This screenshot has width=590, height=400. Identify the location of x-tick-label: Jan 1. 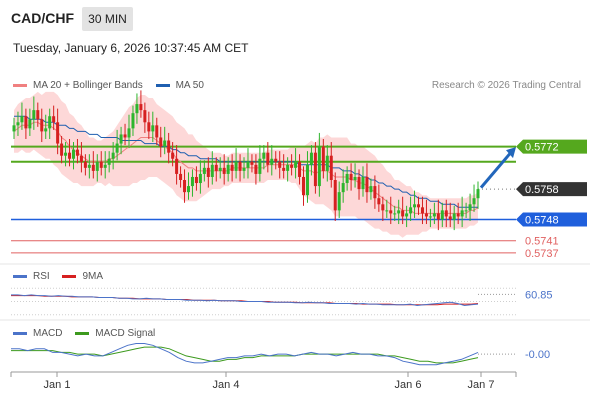
(57, 385).